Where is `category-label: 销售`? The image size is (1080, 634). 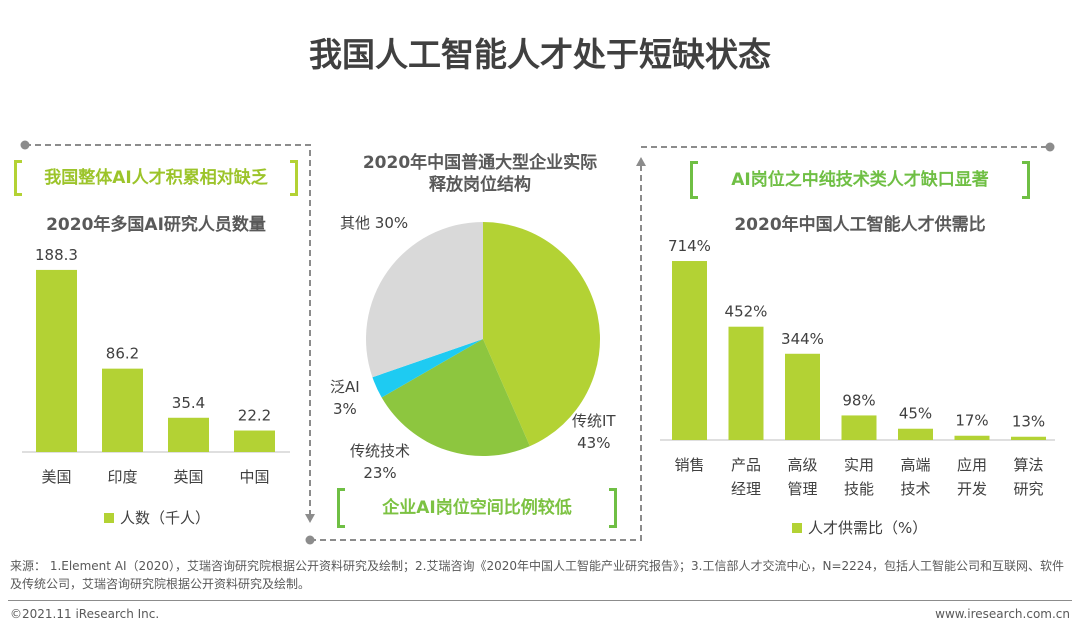
category-label: 销售 is located at coordinates (689, 465).